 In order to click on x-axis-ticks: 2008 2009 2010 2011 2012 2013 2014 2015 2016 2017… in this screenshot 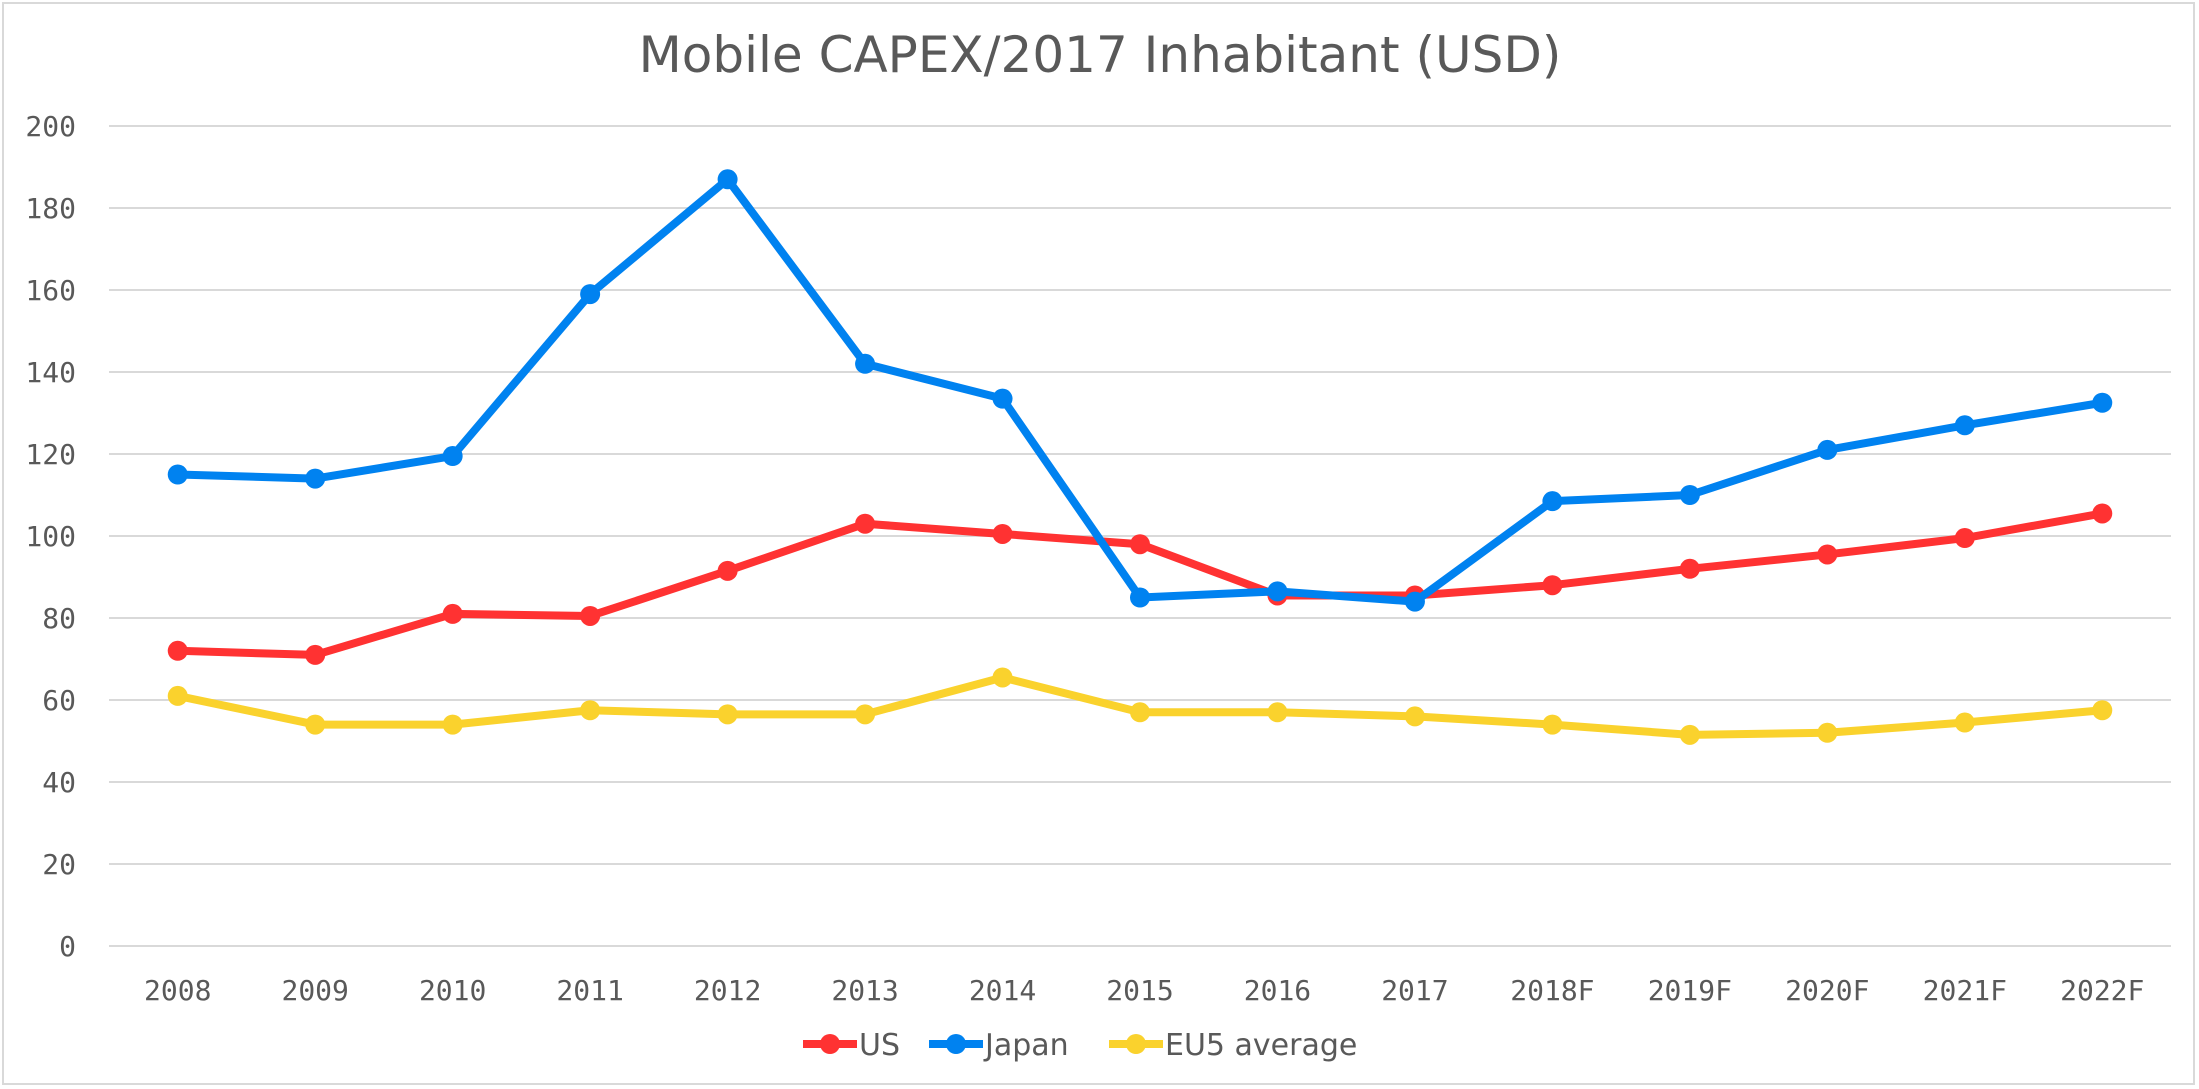, I will do `click(1144, 990)`.